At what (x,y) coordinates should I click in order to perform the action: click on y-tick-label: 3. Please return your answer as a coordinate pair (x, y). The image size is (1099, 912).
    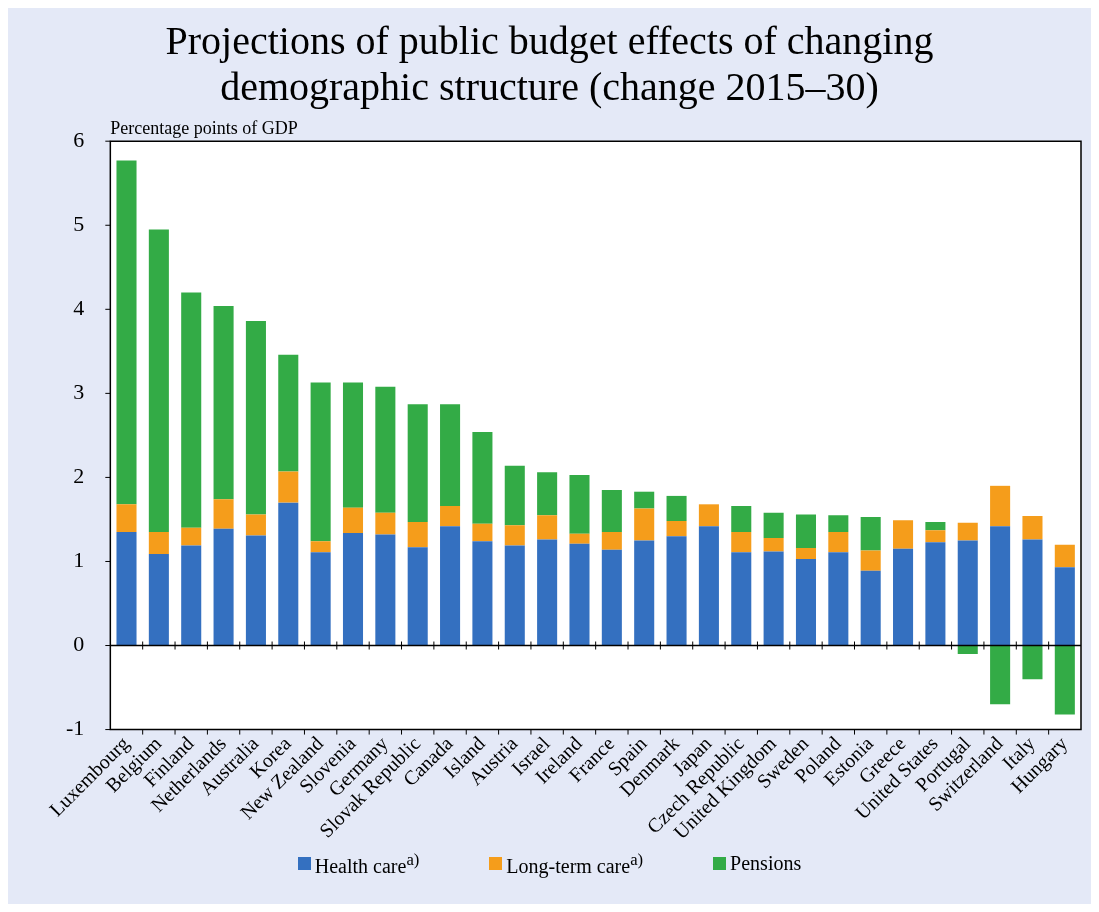
    Looking at the image, I should click on (79, 392).